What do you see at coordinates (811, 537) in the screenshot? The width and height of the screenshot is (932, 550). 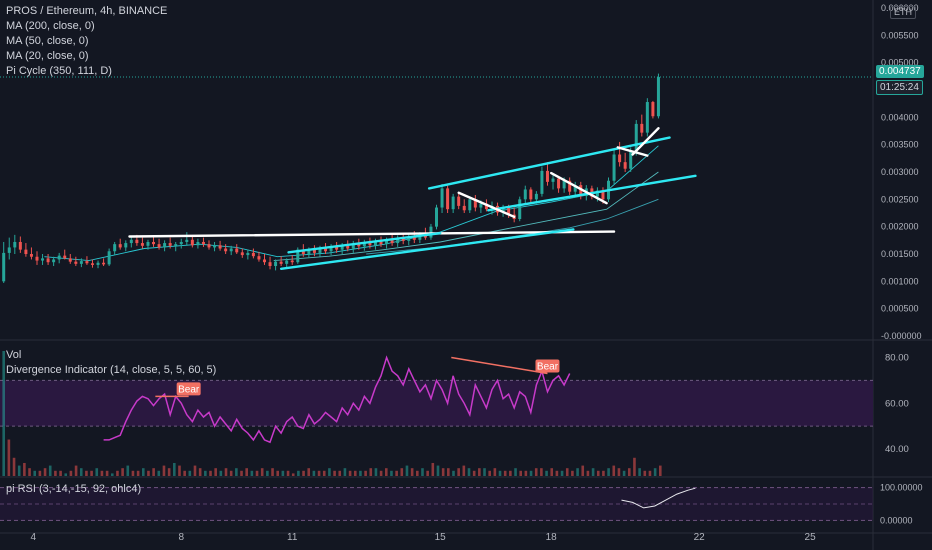 I see `time-tick-label: 25` at bounding box center [811, 537].